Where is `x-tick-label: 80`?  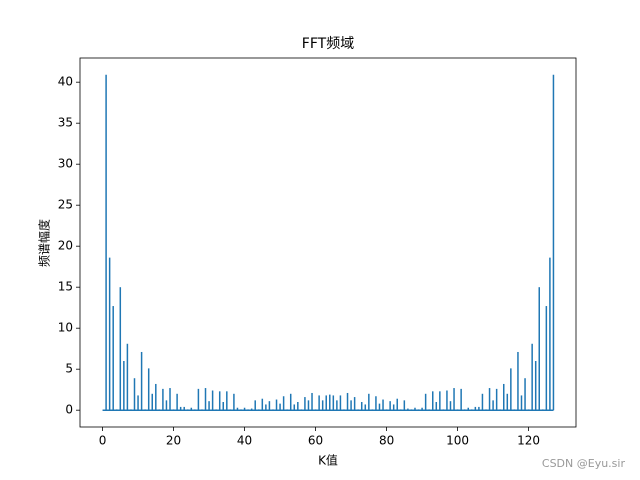
x-tick-label: 80 is located at coordinates (386, 441).